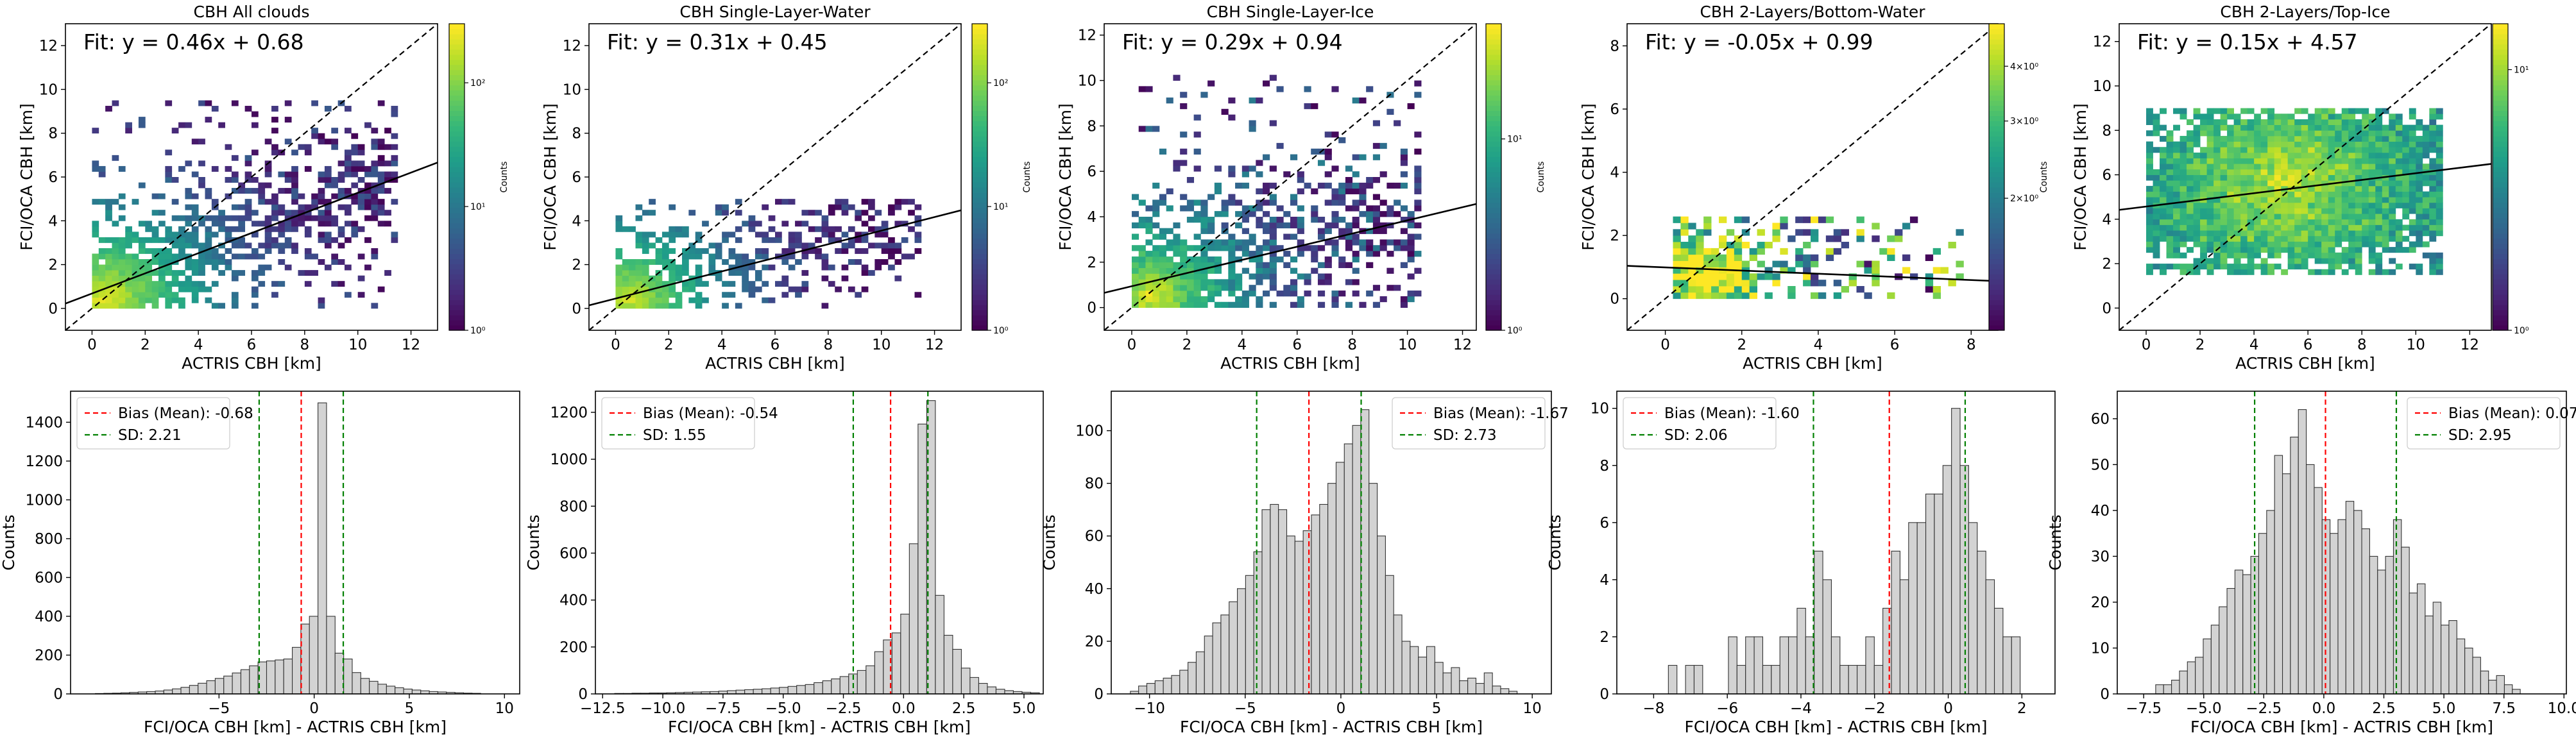  What do you see at coordinates (572, 90) in the screenshot?
I see `heatmap-ytick-label: 10` at bounding box center [572, 90].